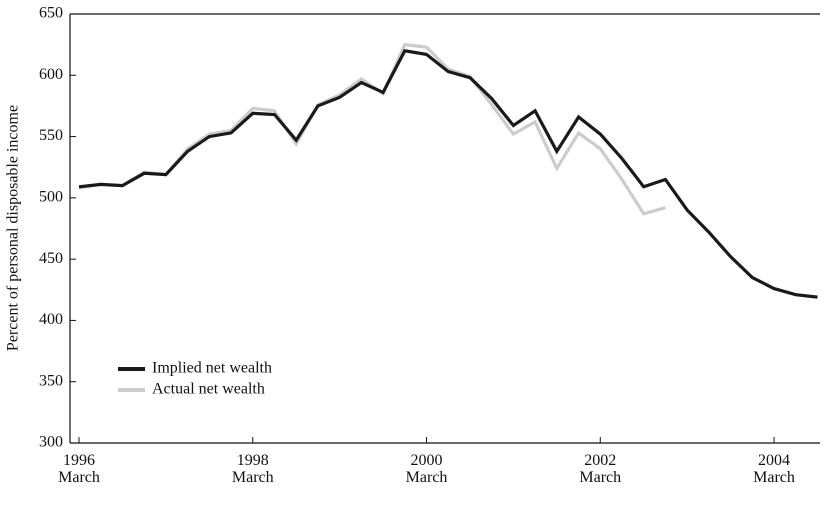 This screenshot has width=824, height=505. What do you see at coordinates (252, 469) in the screenshot?
I see `x-tick-label: 1998 March` at bounding box center [252, 469].